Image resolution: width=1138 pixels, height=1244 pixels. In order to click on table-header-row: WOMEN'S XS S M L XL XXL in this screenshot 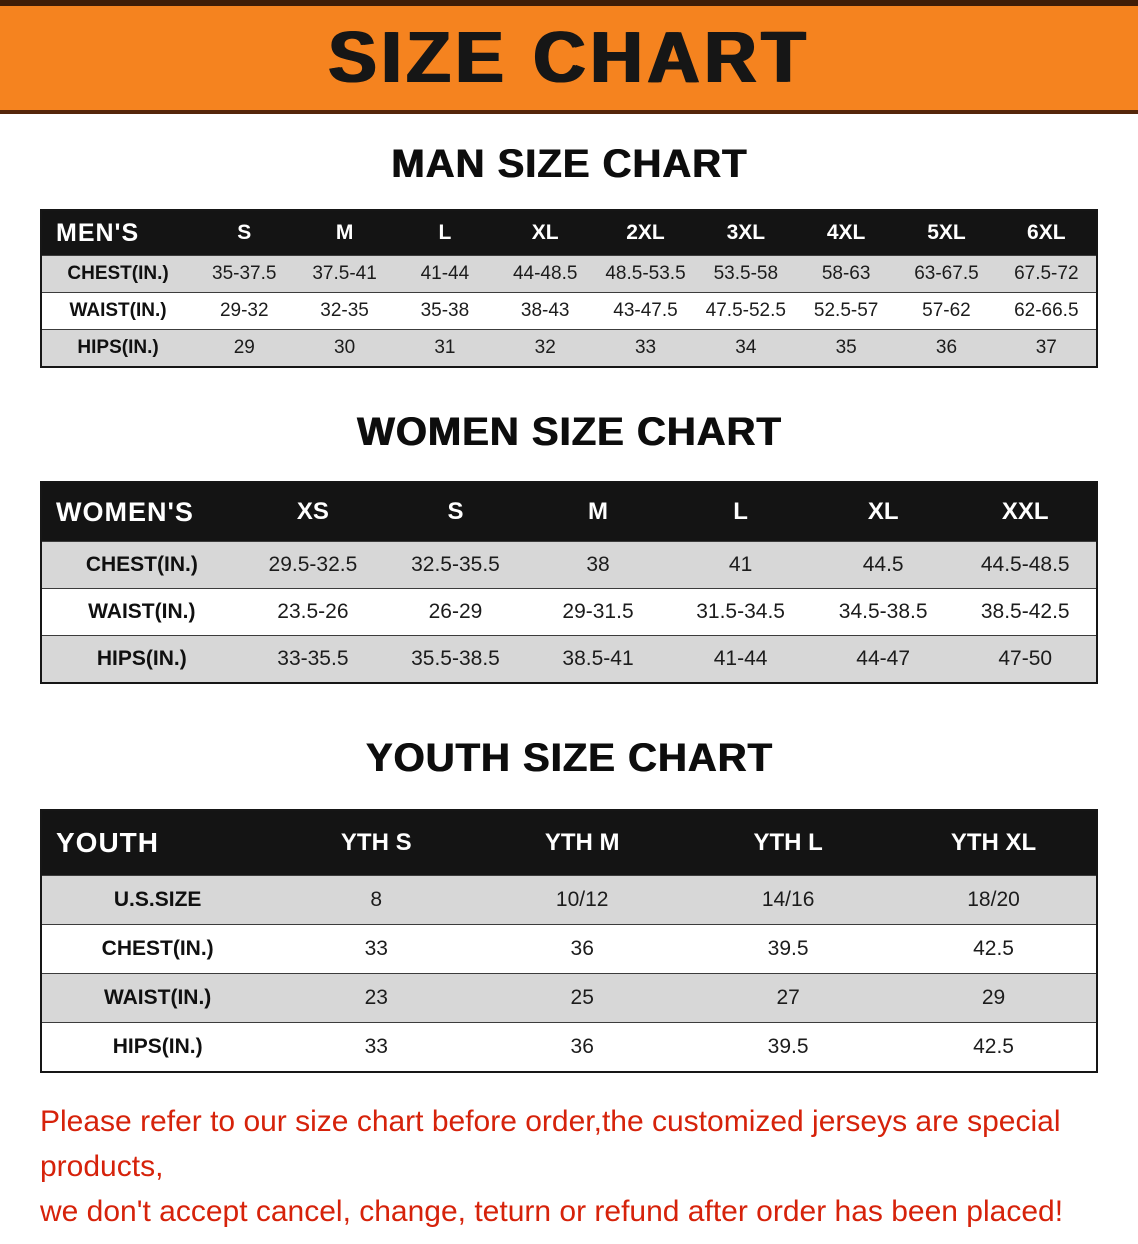, I will do `click(569, 512)`.